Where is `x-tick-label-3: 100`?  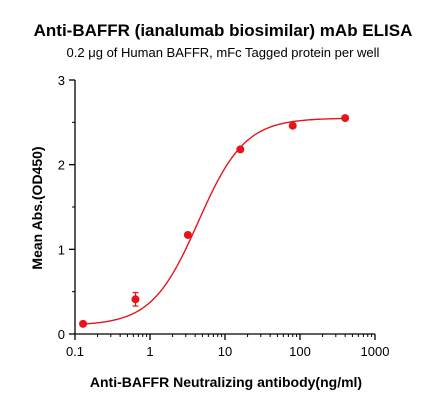 x-tick-label-3: 100 is located at coordinates (300, 351).